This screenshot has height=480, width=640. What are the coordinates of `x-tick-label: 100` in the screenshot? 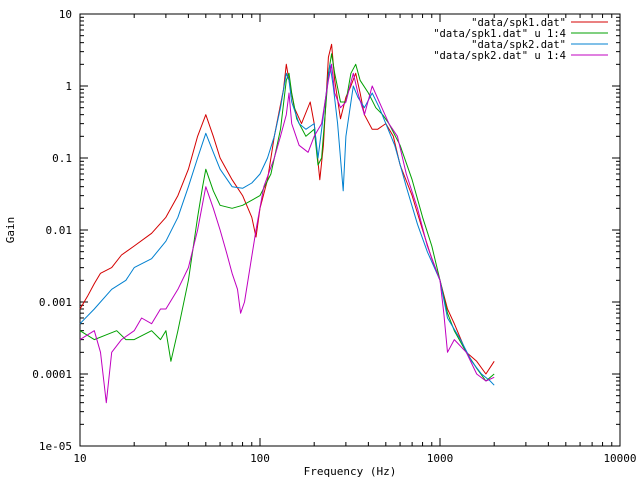 It's located at (260, 458).